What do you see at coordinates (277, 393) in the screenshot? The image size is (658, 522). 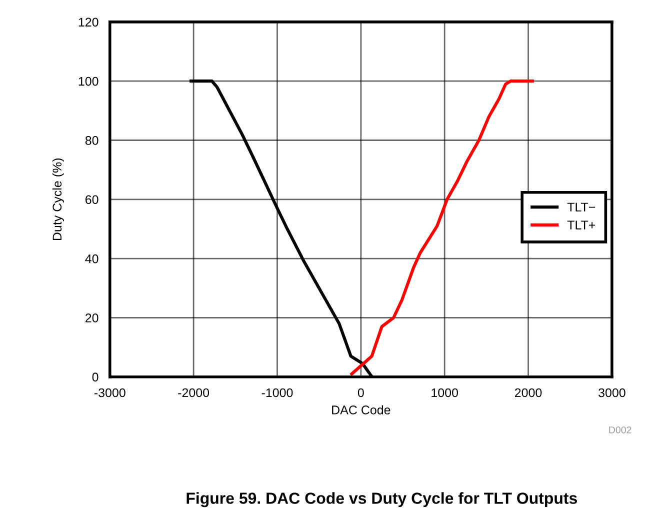 I see `x-tick-label: -1000` at bounding box center [277, 393].